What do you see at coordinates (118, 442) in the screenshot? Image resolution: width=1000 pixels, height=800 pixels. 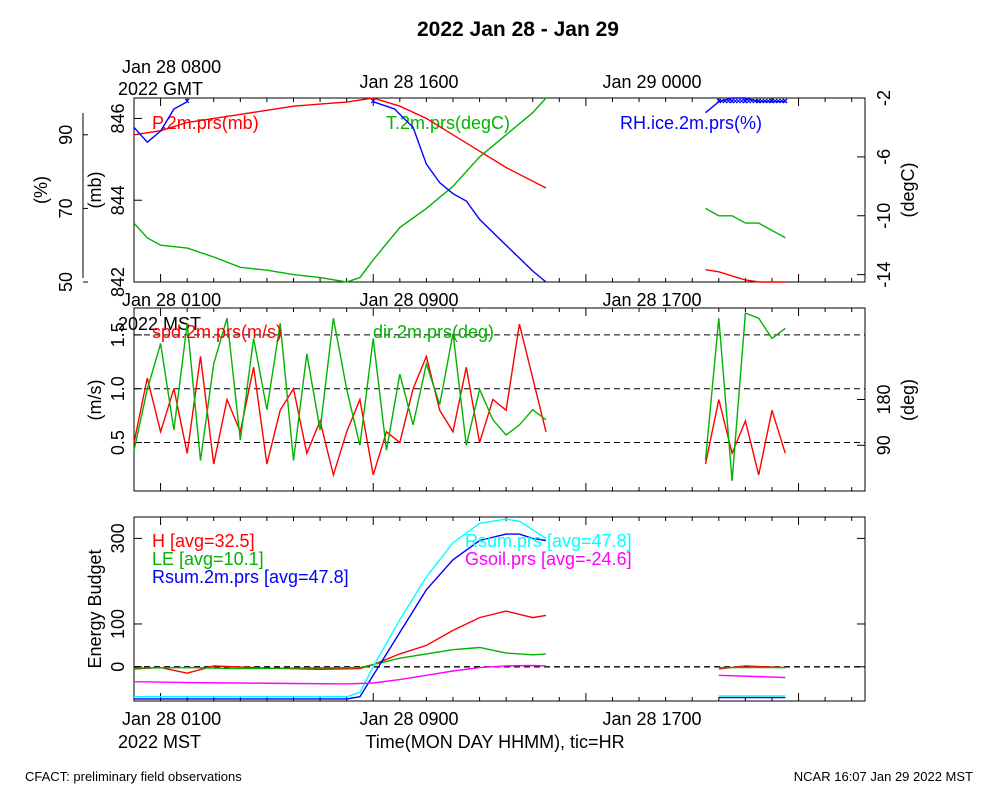 I see `ms-tick-label: 0.5` at bounding box center [118, 442].